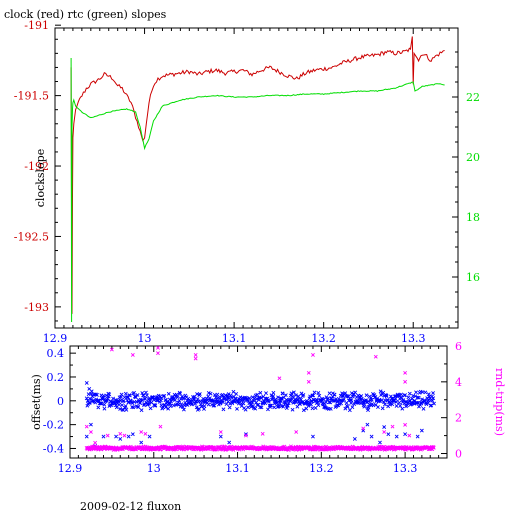 The width and height of the screenshot is (512, 517). I want to click on bottom-y2-tick-label: 2, so click(458, 418).